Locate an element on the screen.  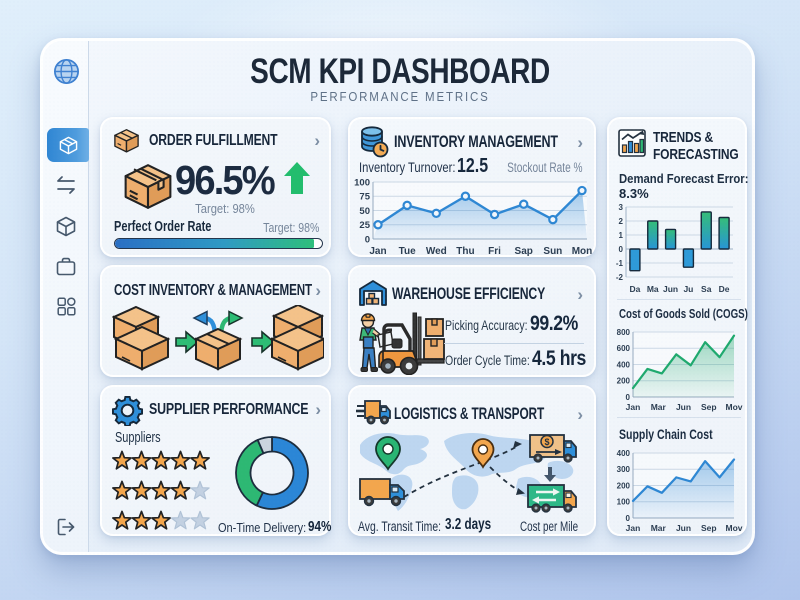
delivery-truck-icon is located at coordinates (374, 414).